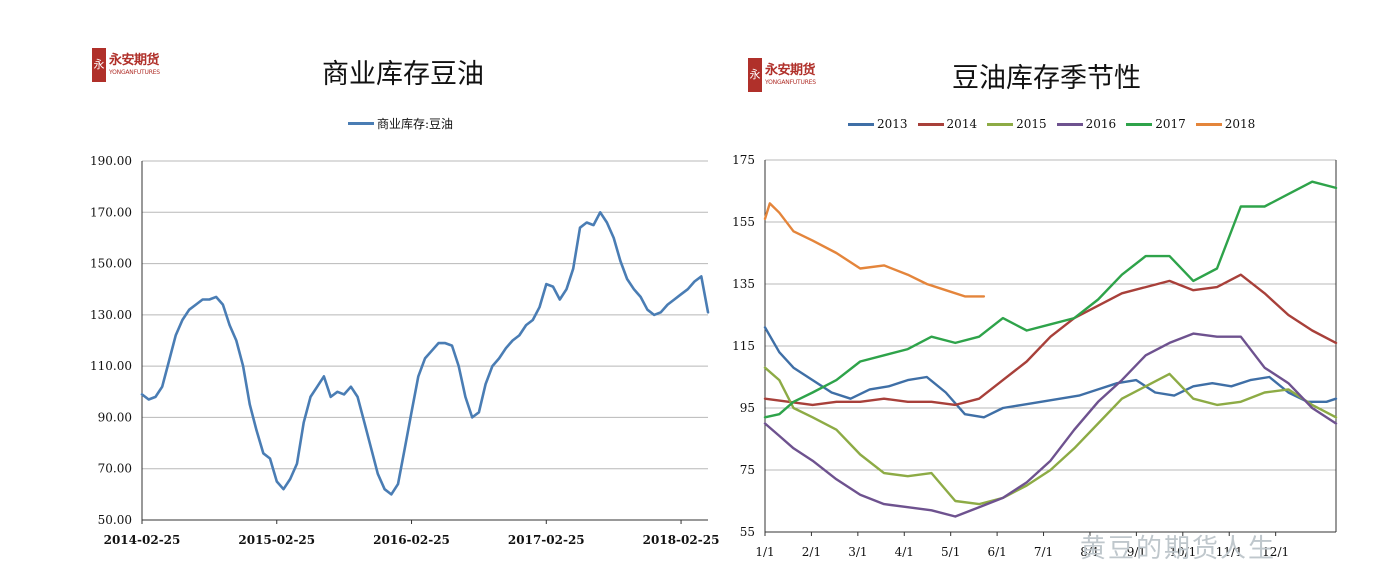 This screenshot has height=565, width=1400. Describe the element at coordinates (1101, 124) in the screenshot. I see `legend-label: 2016` at that location.